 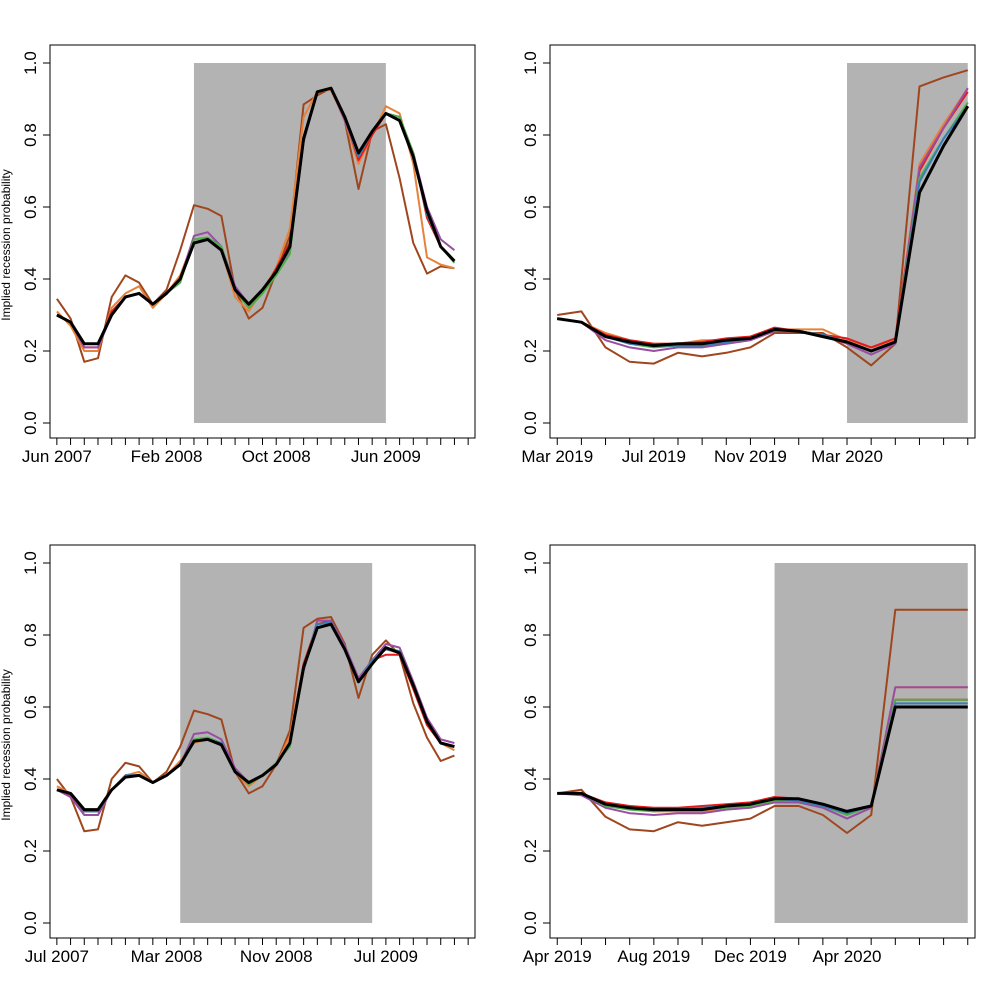 I want to click on x-tick-label: Jul 2009, so click(x=386, y=956).